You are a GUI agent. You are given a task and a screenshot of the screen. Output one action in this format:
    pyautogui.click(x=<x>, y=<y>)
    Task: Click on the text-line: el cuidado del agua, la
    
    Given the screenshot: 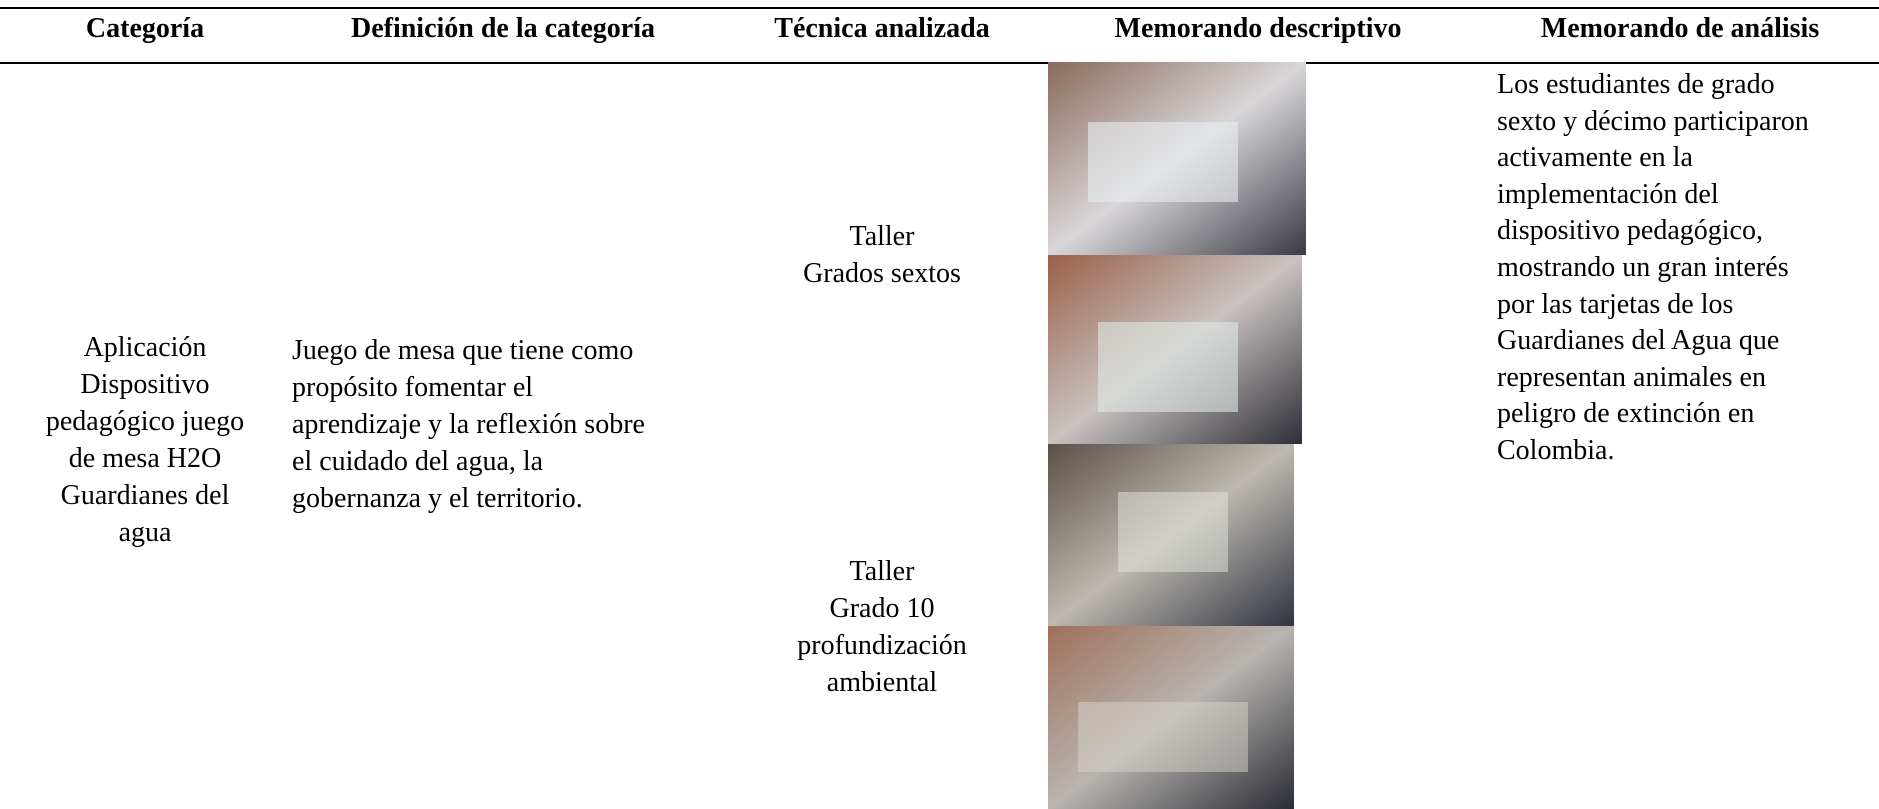 What is the action you would take?
    pyautogui.click(x=418, y=461)
    